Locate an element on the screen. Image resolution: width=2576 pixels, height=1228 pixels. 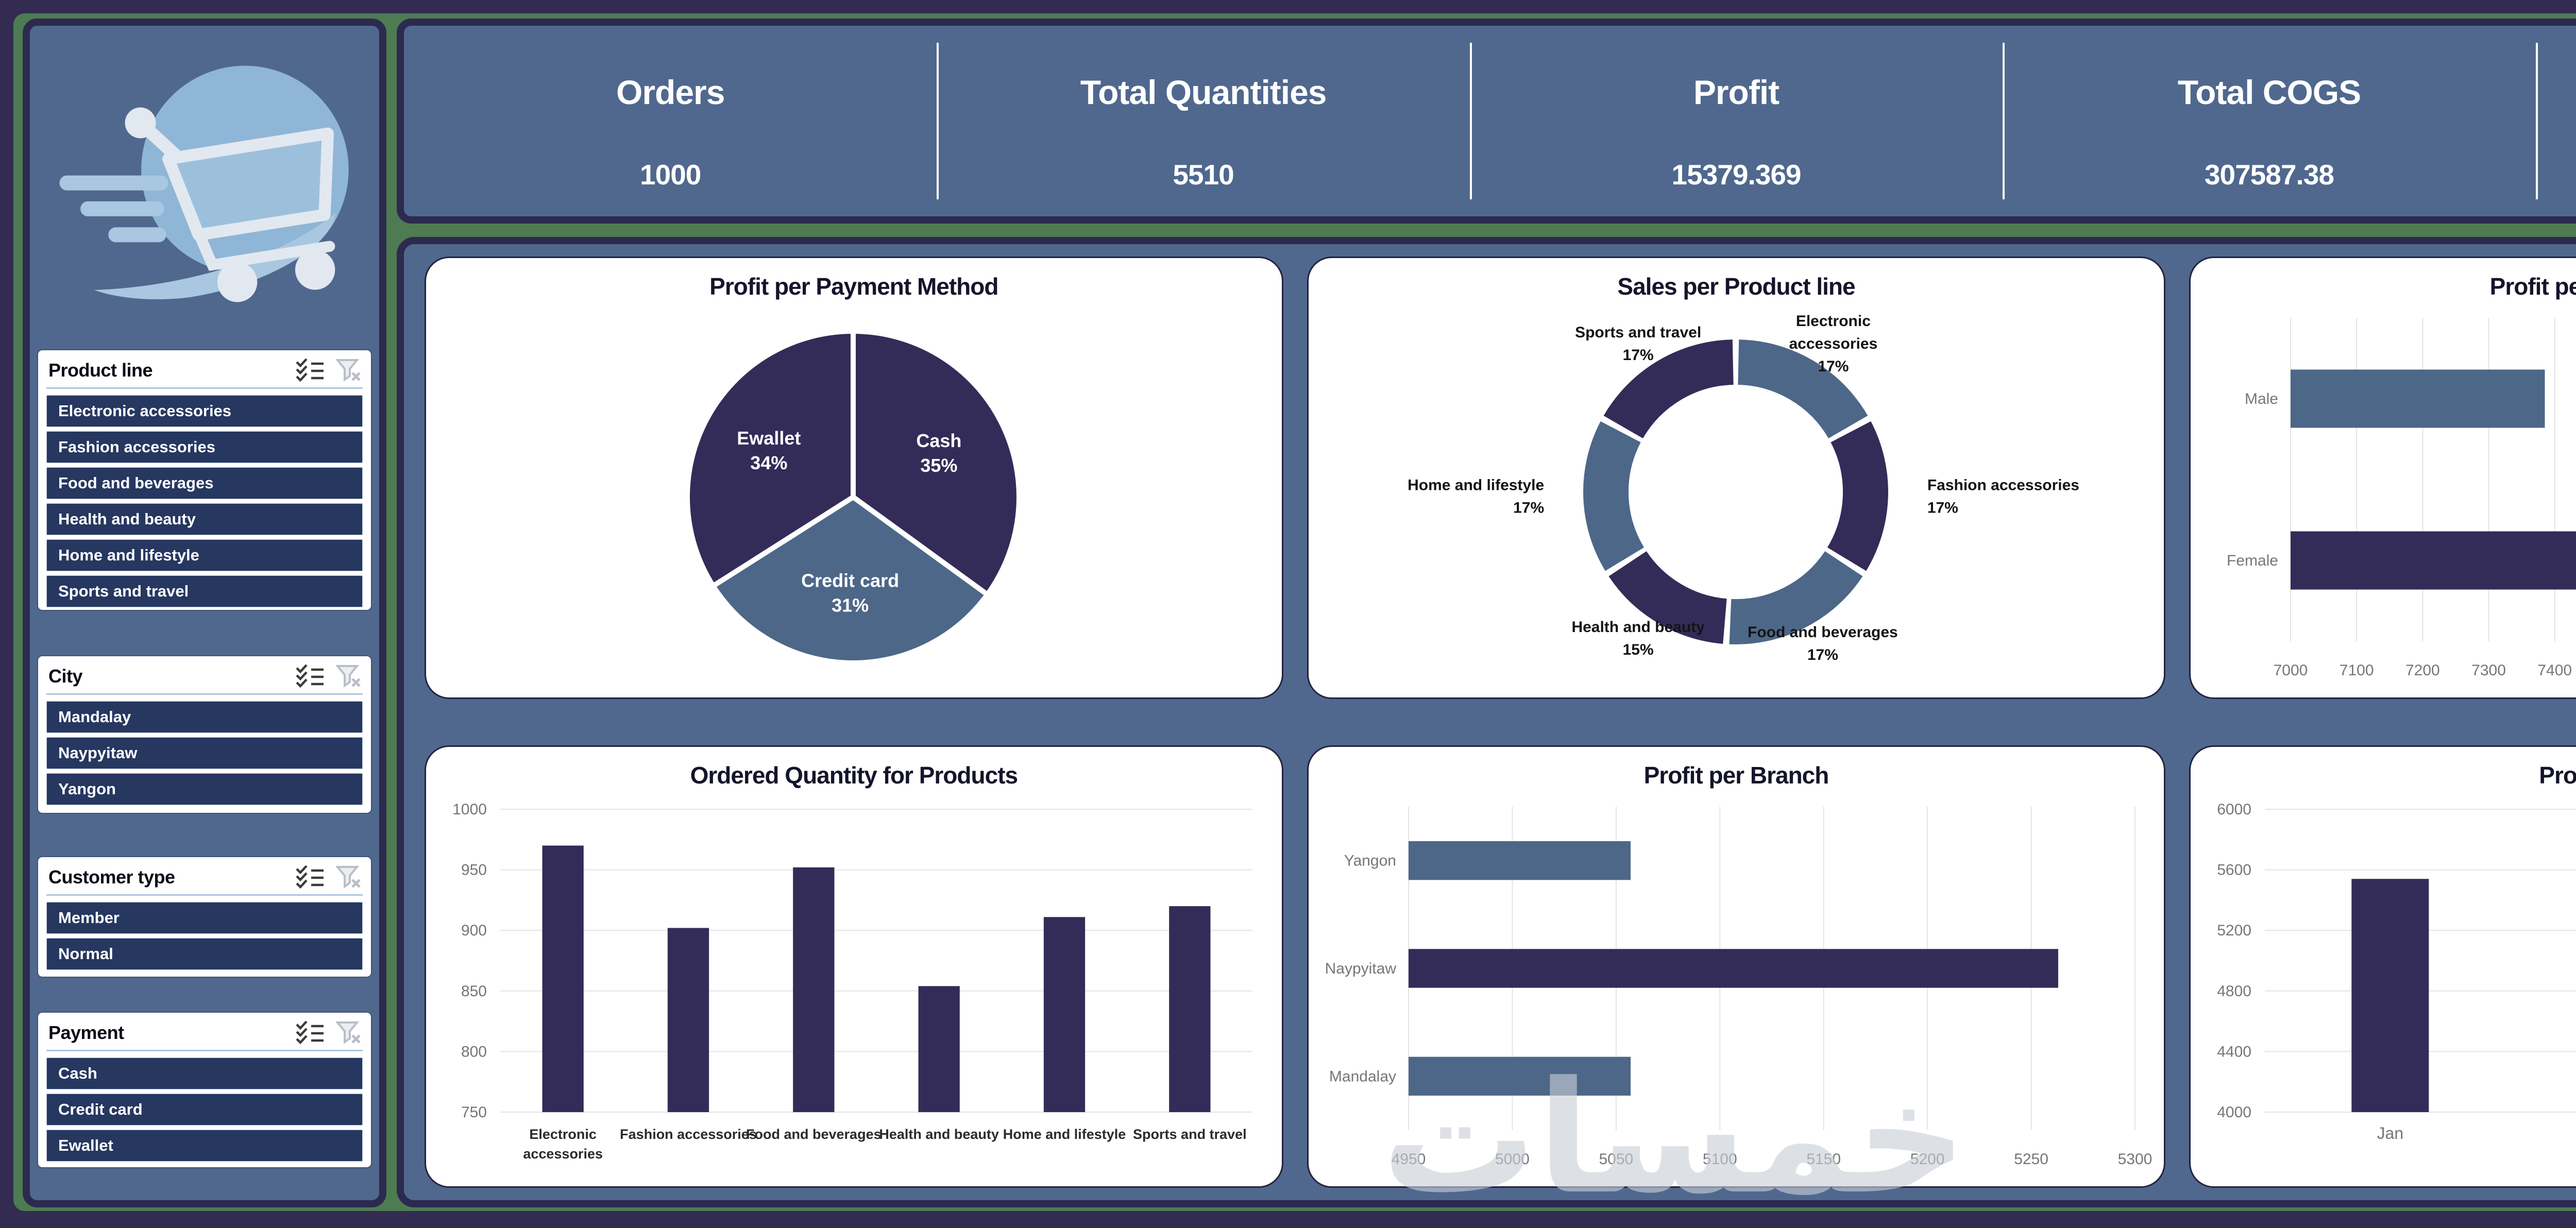
svg-text: 5600 is located at coordinates (2234, 870).